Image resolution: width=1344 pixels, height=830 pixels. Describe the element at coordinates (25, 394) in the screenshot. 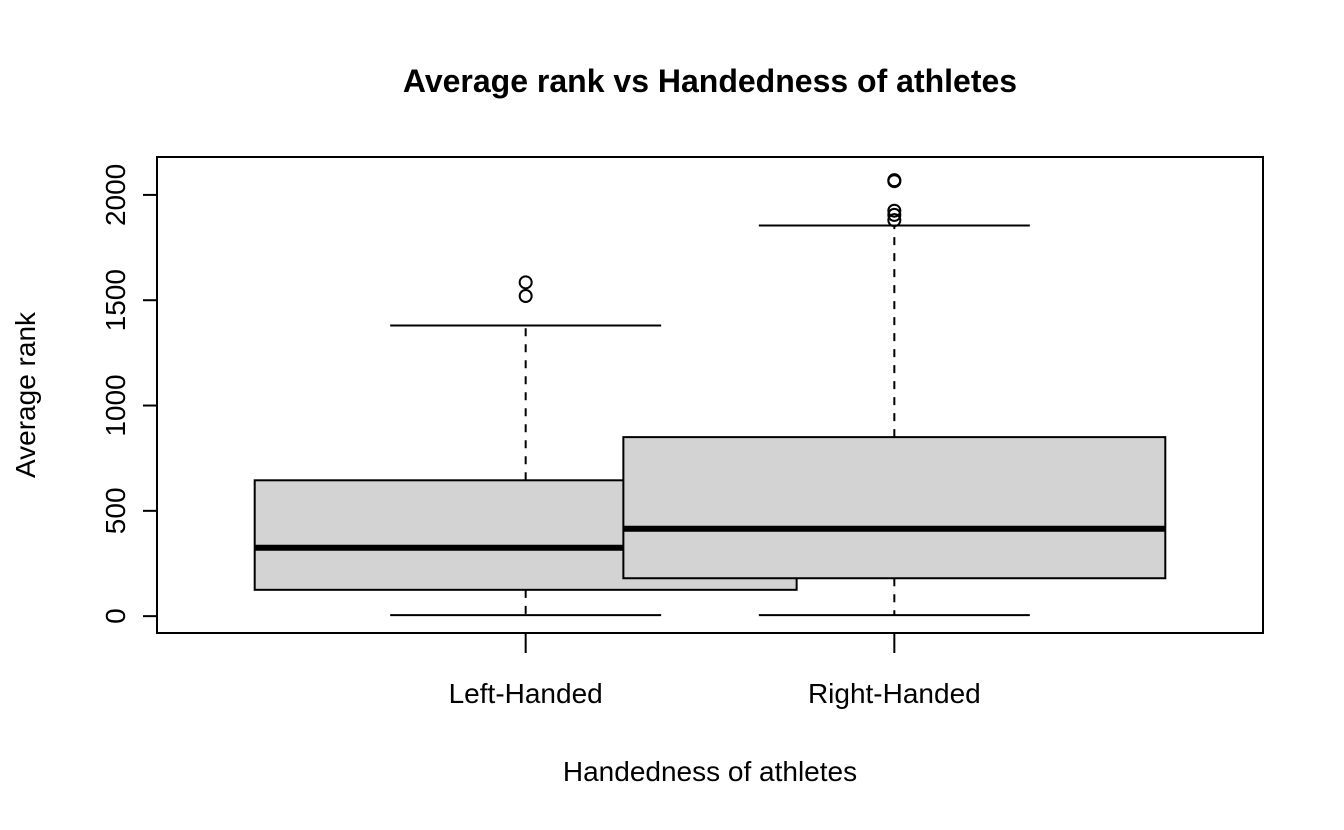

I see `y-axis-label: Average rank` at that location.